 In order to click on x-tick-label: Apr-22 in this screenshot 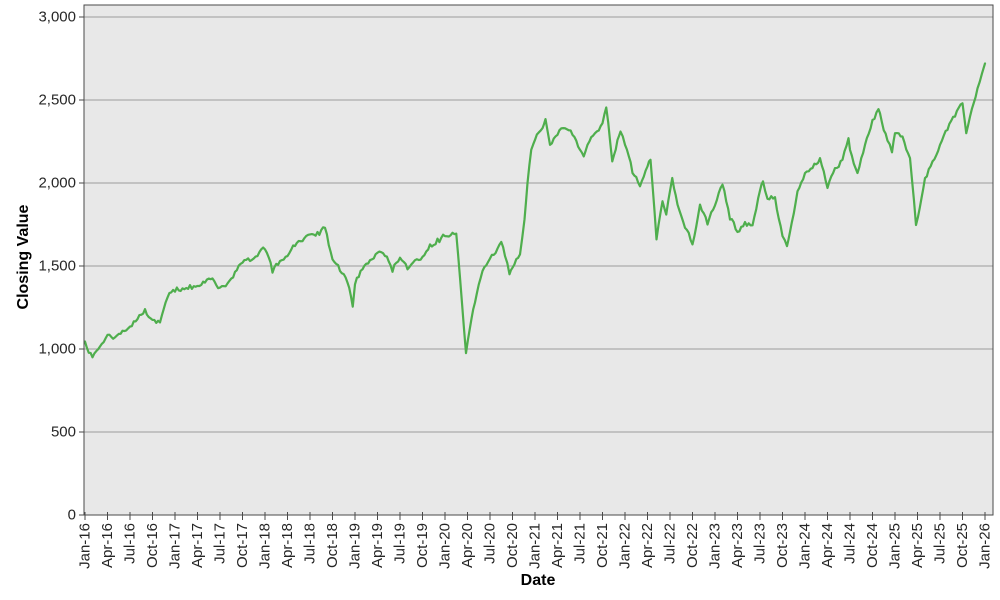, I will do `click(647, 545)`.